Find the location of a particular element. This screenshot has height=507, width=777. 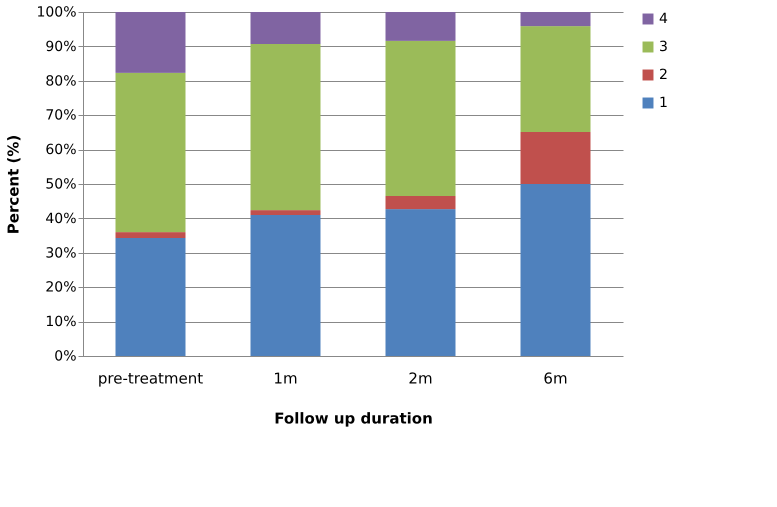

y-tick-label: 100% is located at coordinates (56, 12).